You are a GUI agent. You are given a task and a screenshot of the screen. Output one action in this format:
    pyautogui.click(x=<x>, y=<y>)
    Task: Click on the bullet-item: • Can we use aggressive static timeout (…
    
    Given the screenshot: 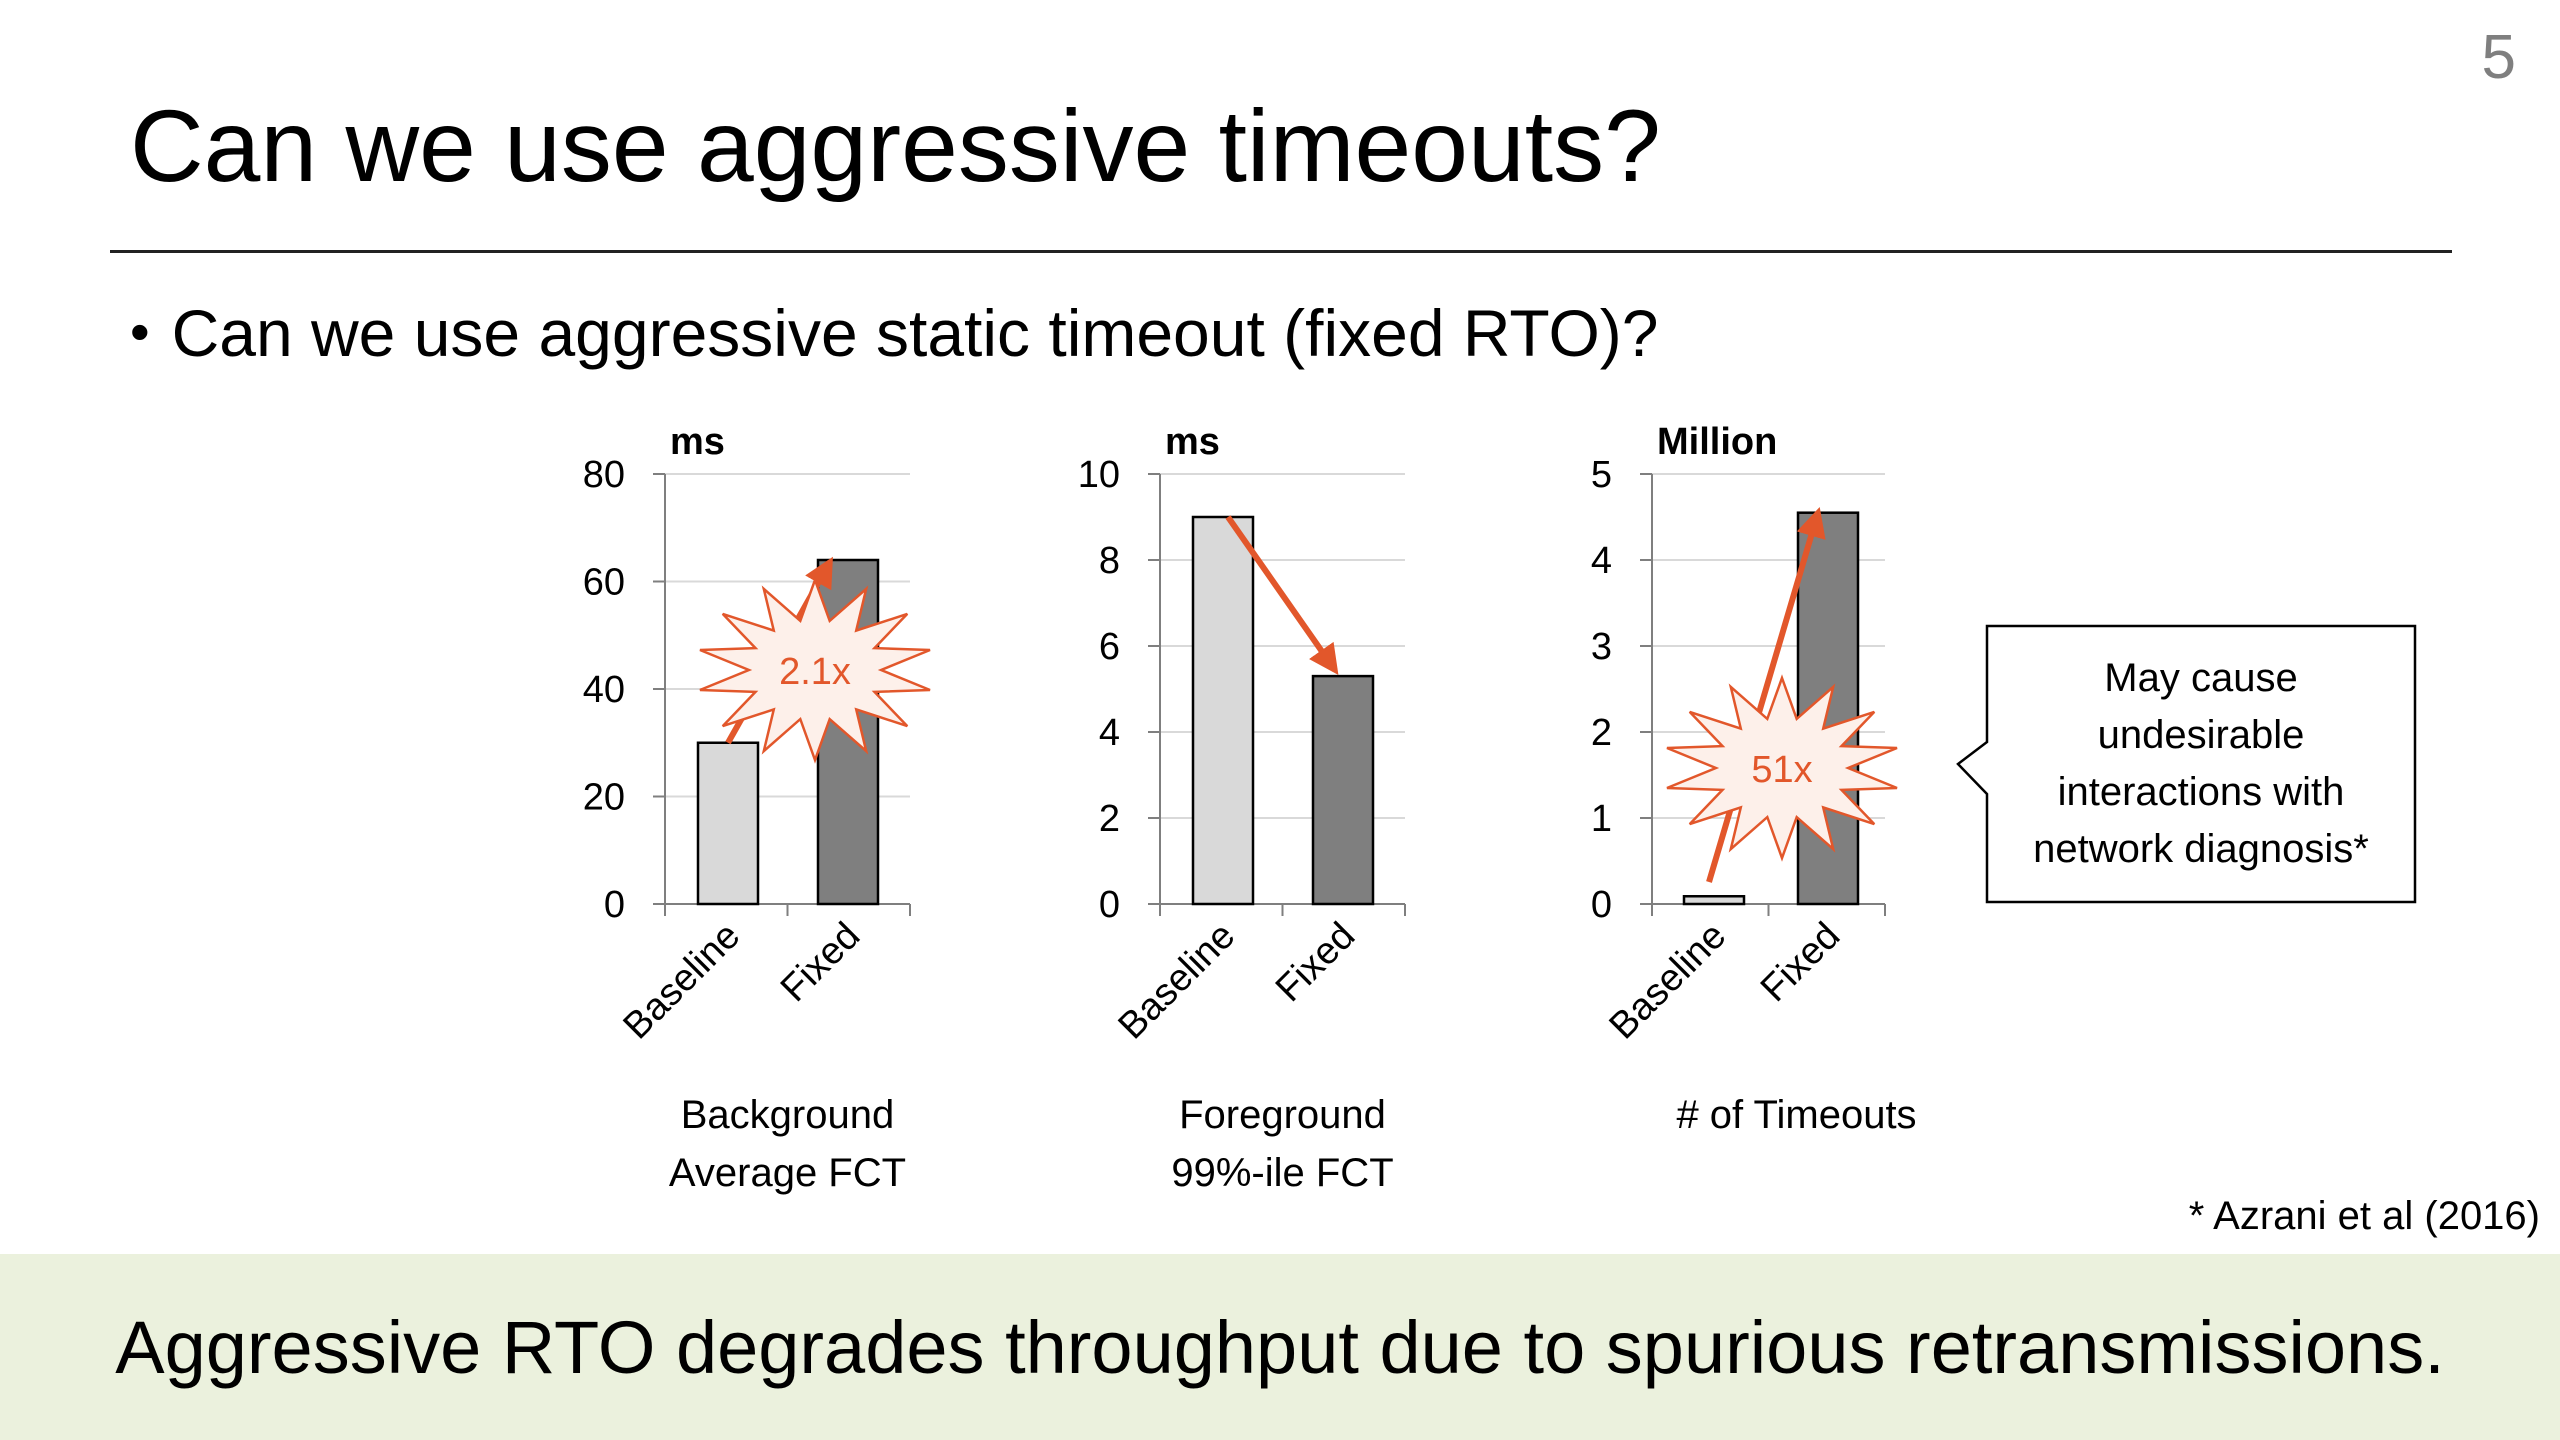 What is the action you would take?
    pyautogui.click(x=894, y=333)
    